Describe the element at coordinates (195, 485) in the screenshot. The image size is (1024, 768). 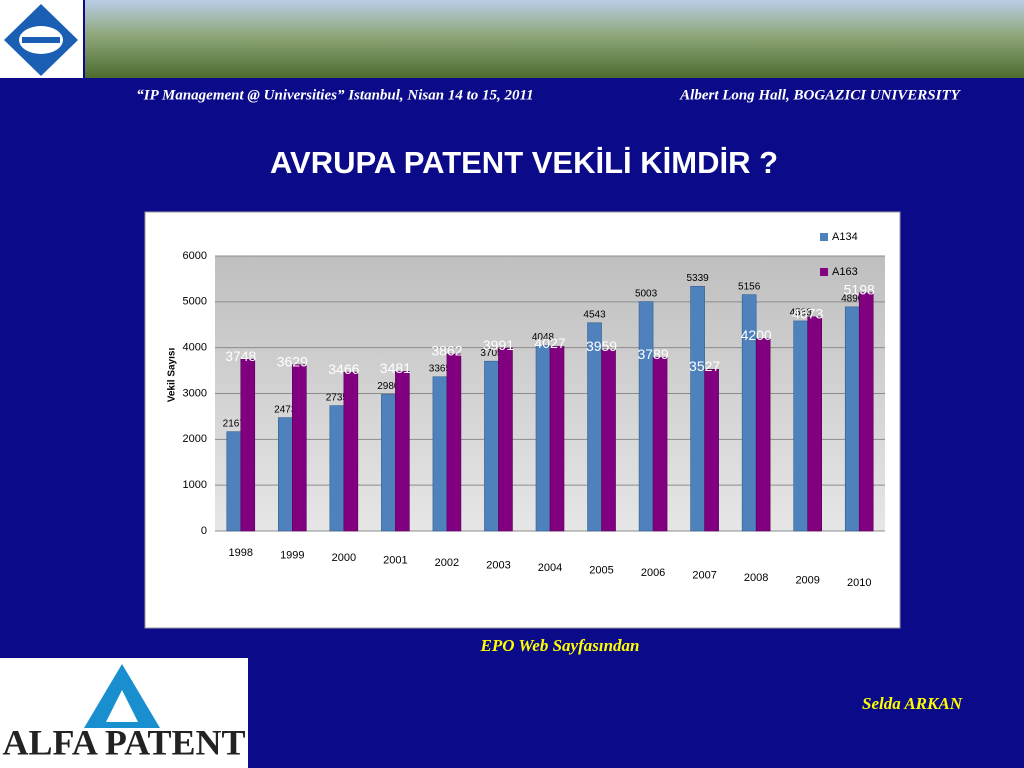
I see `y-tick-label: 1000` at that location.